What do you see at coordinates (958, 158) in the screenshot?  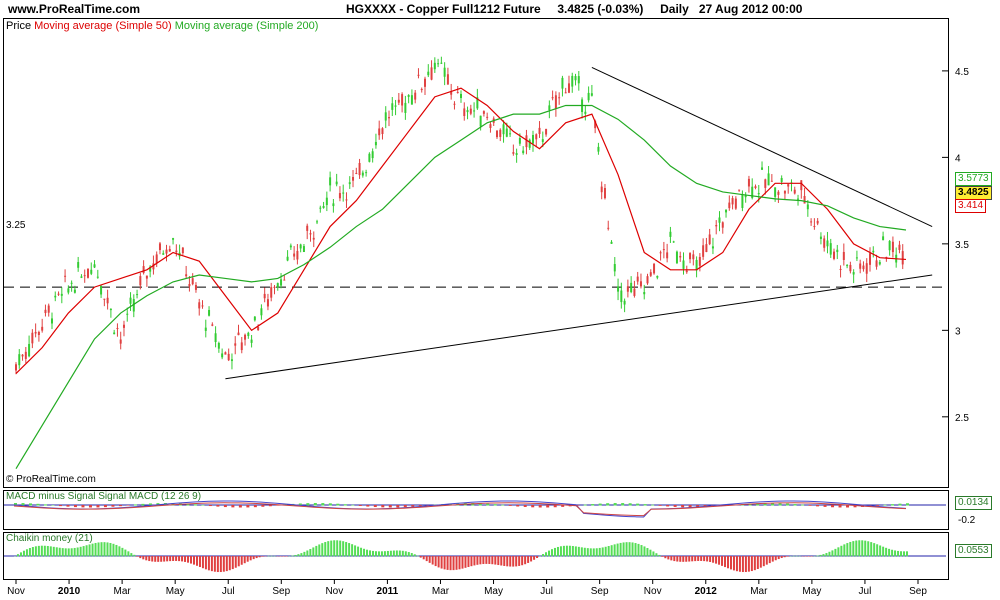 I see `y-tick-label: 4` at bounding box center [958, 158].